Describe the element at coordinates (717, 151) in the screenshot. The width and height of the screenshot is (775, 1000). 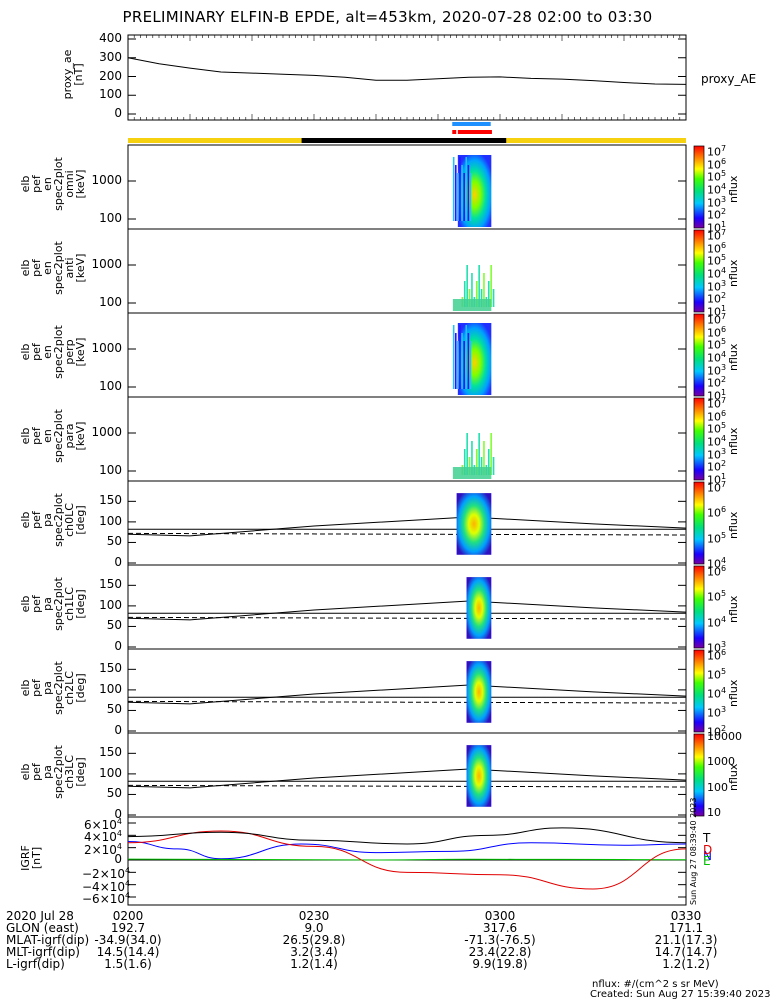
I see `colorbar-tick-1: 10⁷` at that location.